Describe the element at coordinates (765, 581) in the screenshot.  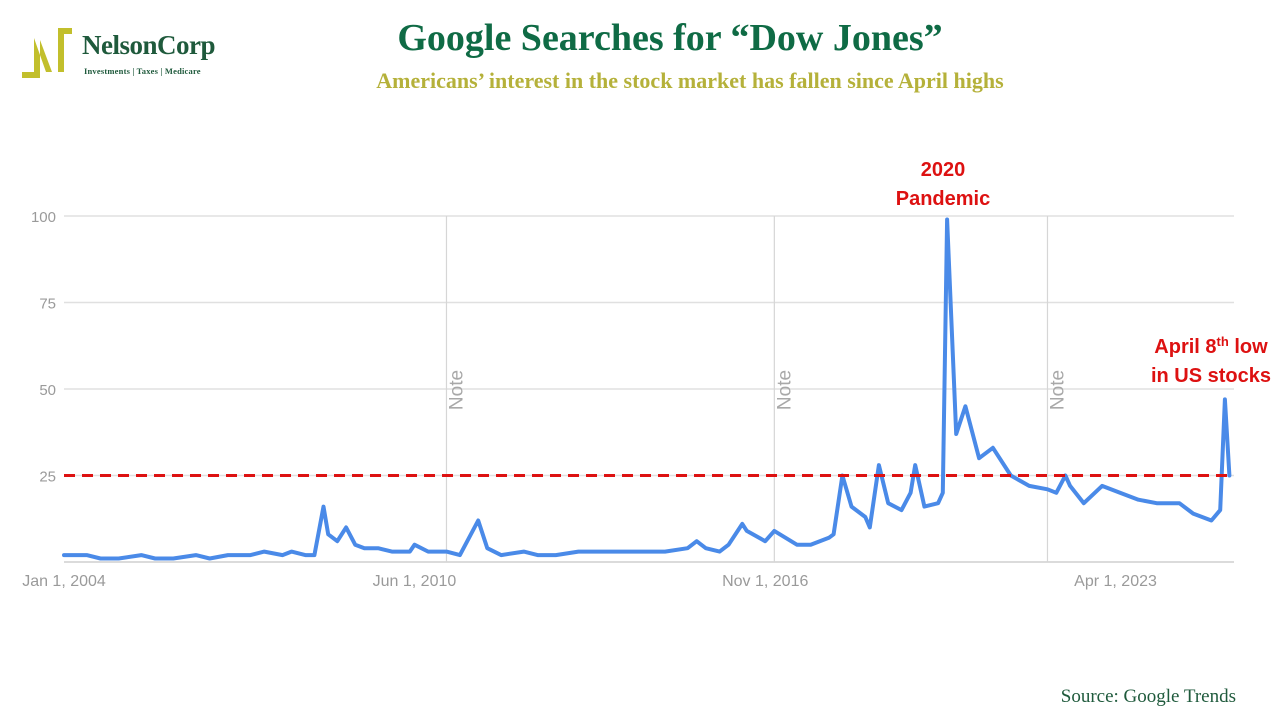
I see `x-tick-label: Nov 1, 2016` at that location.